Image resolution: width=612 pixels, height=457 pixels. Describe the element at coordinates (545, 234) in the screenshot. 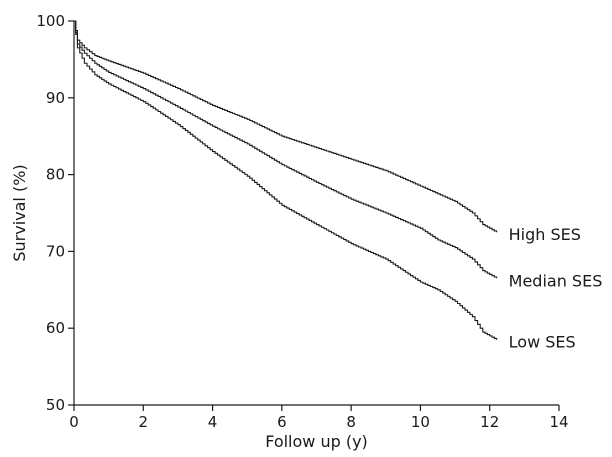

I see `series-label-high-ses: High SES` at that location.